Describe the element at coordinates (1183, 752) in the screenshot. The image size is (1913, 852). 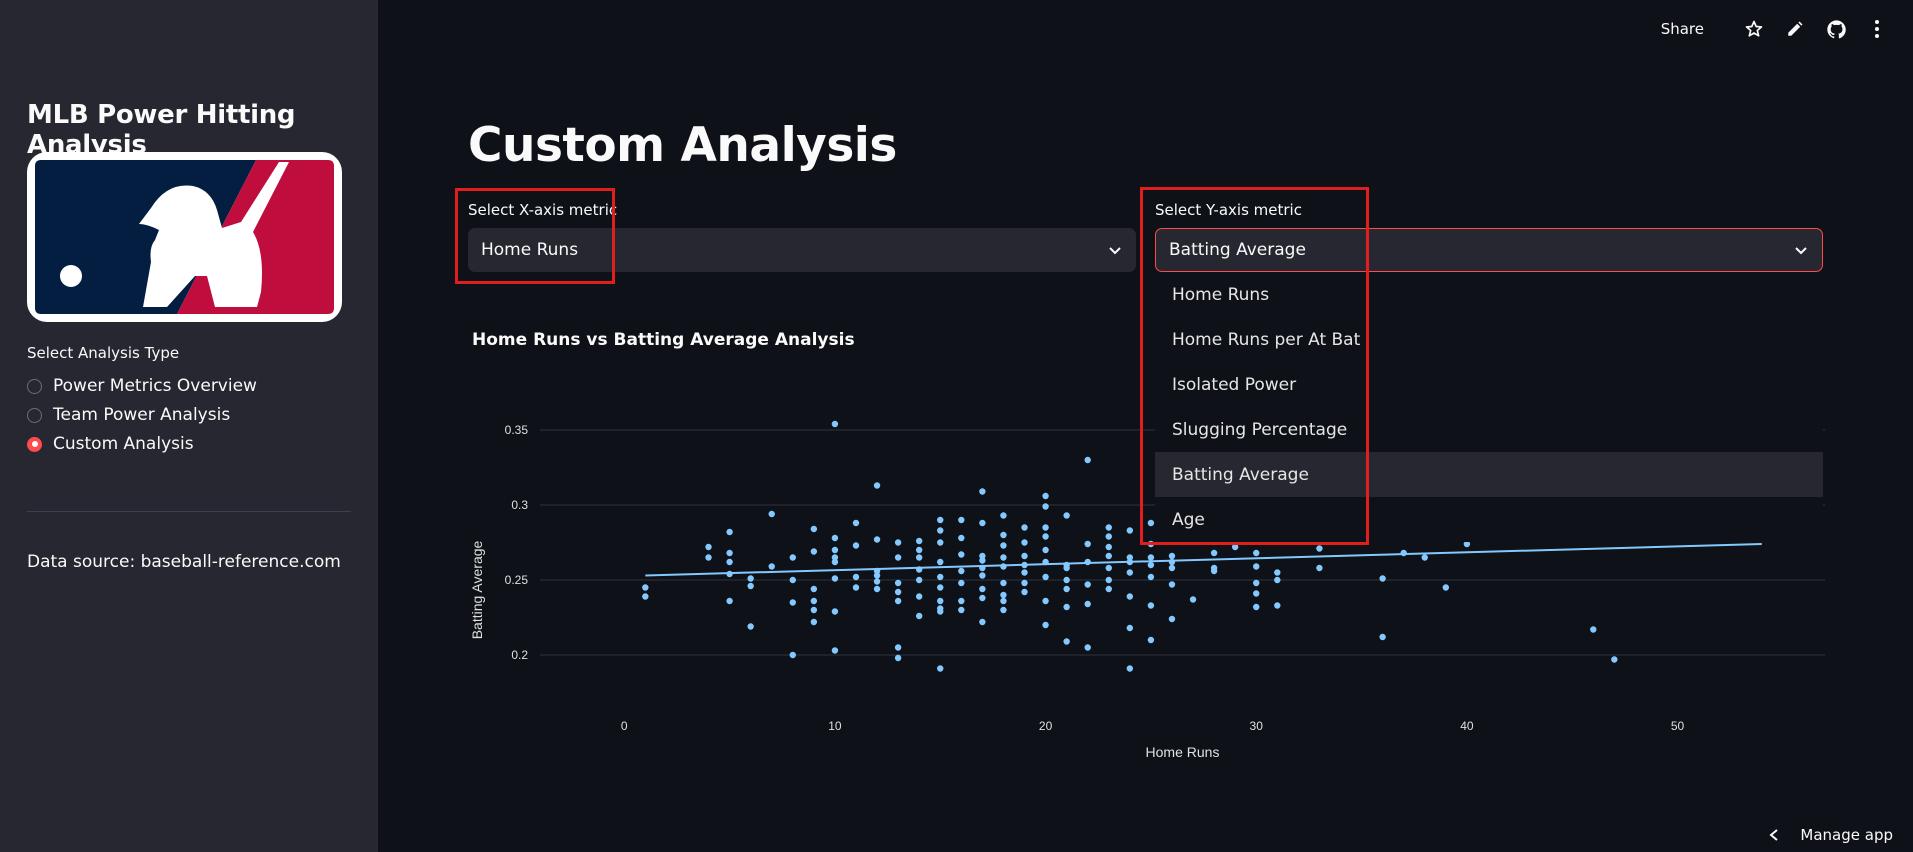
I see `x-axis-label: Home Runs` at that location.